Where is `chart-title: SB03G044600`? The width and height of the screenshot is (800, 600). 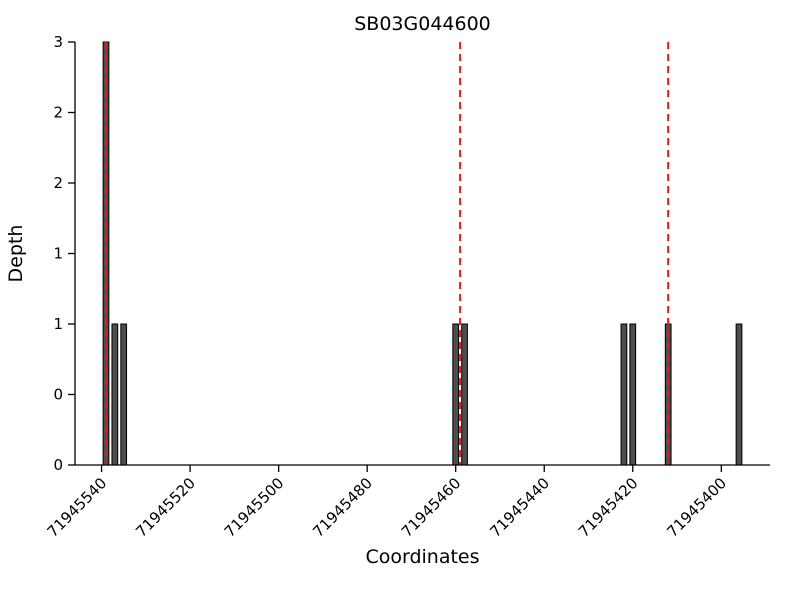 chart-title: SB03G044600 is located at coordinates (422, 24).